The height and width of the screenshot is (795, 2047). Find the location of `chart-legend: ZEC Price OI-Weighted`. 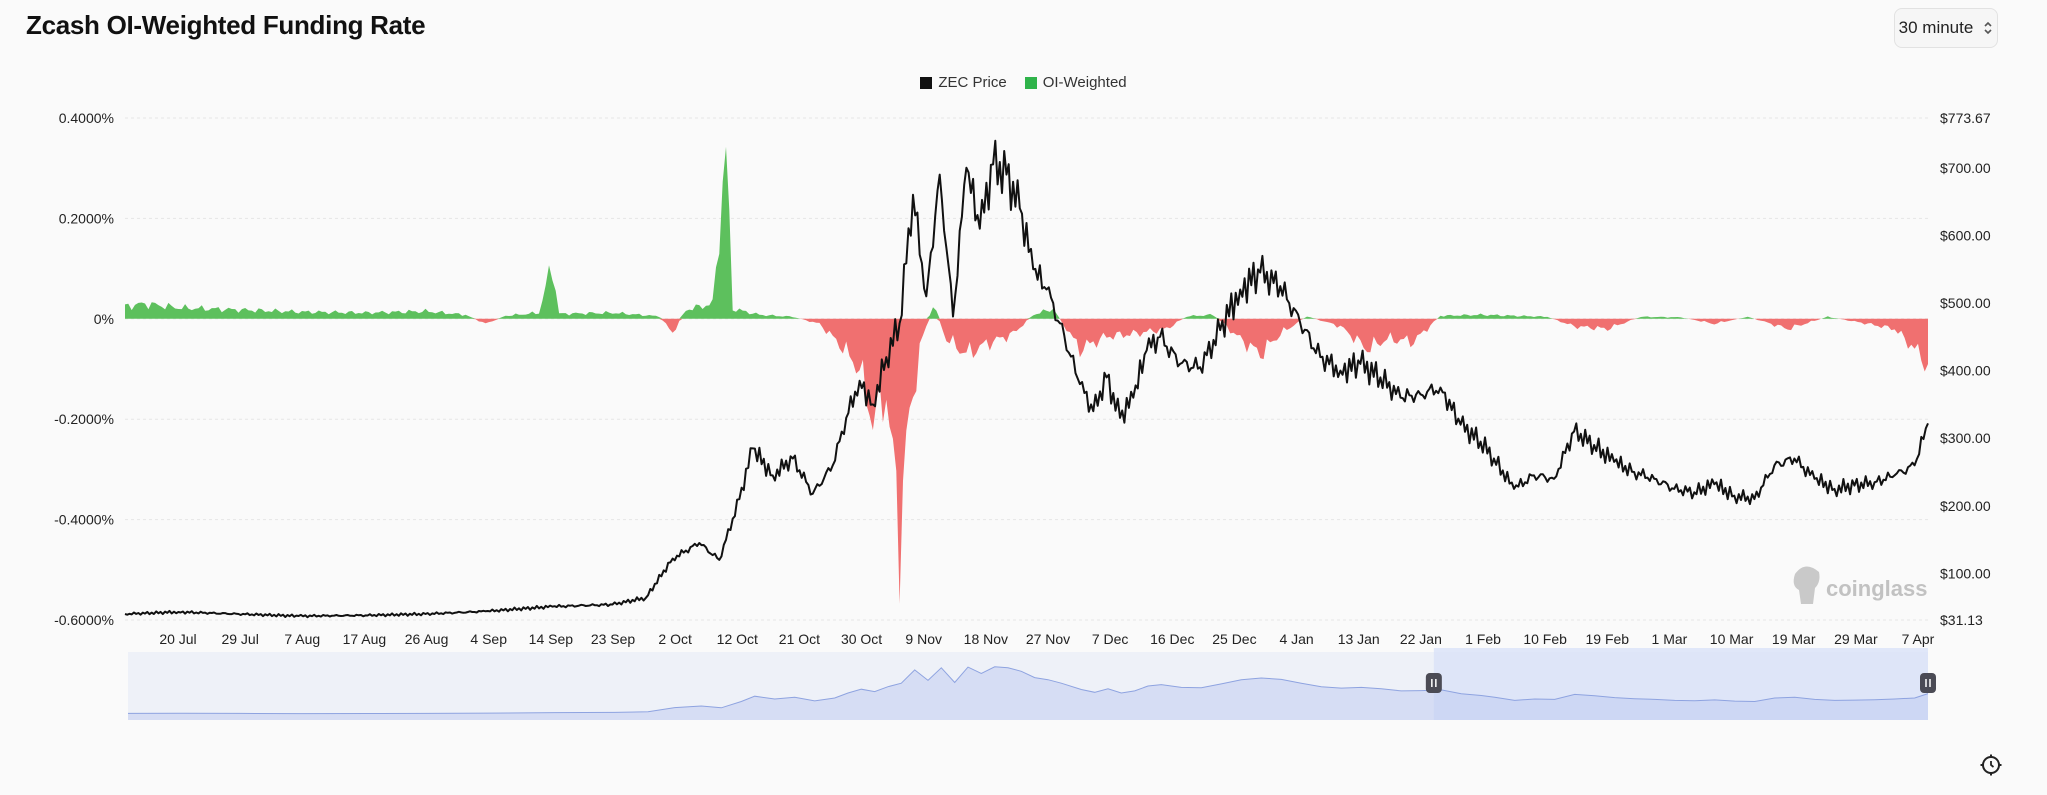

chart-legend: ZEC Price OI-Weighted is located at coordinates (1023, 82).